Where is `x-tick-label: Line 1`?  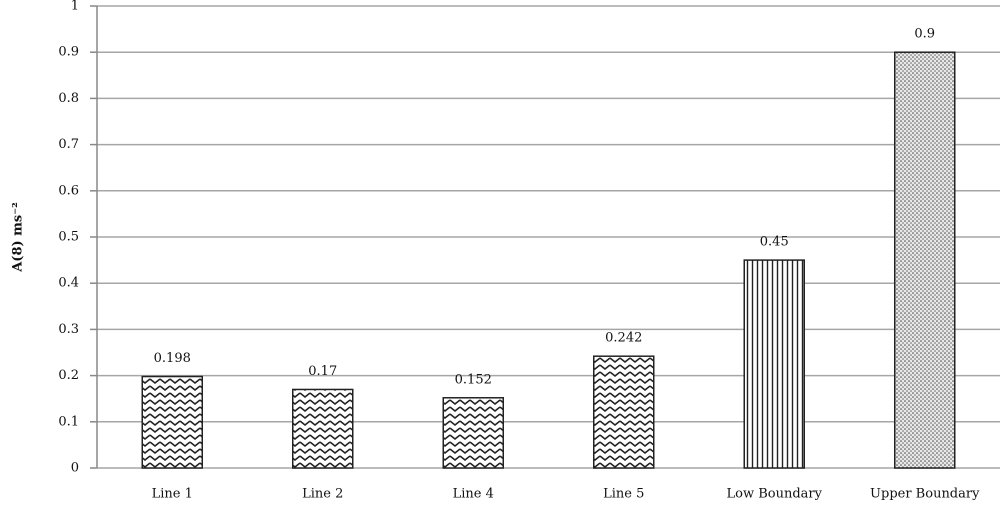 x-tick-label: Line 1 is located at coordinates (172, 494).